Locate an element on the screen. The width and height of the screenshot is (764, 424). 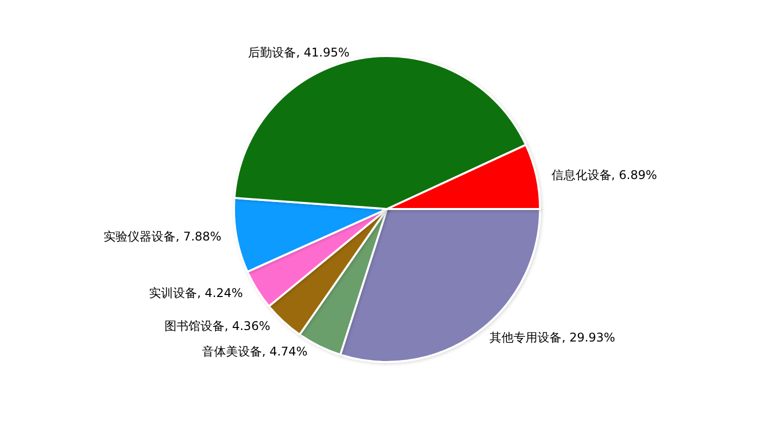
slice-label: 其他专用设备, 29.93% is located at coordinates (553, 337).